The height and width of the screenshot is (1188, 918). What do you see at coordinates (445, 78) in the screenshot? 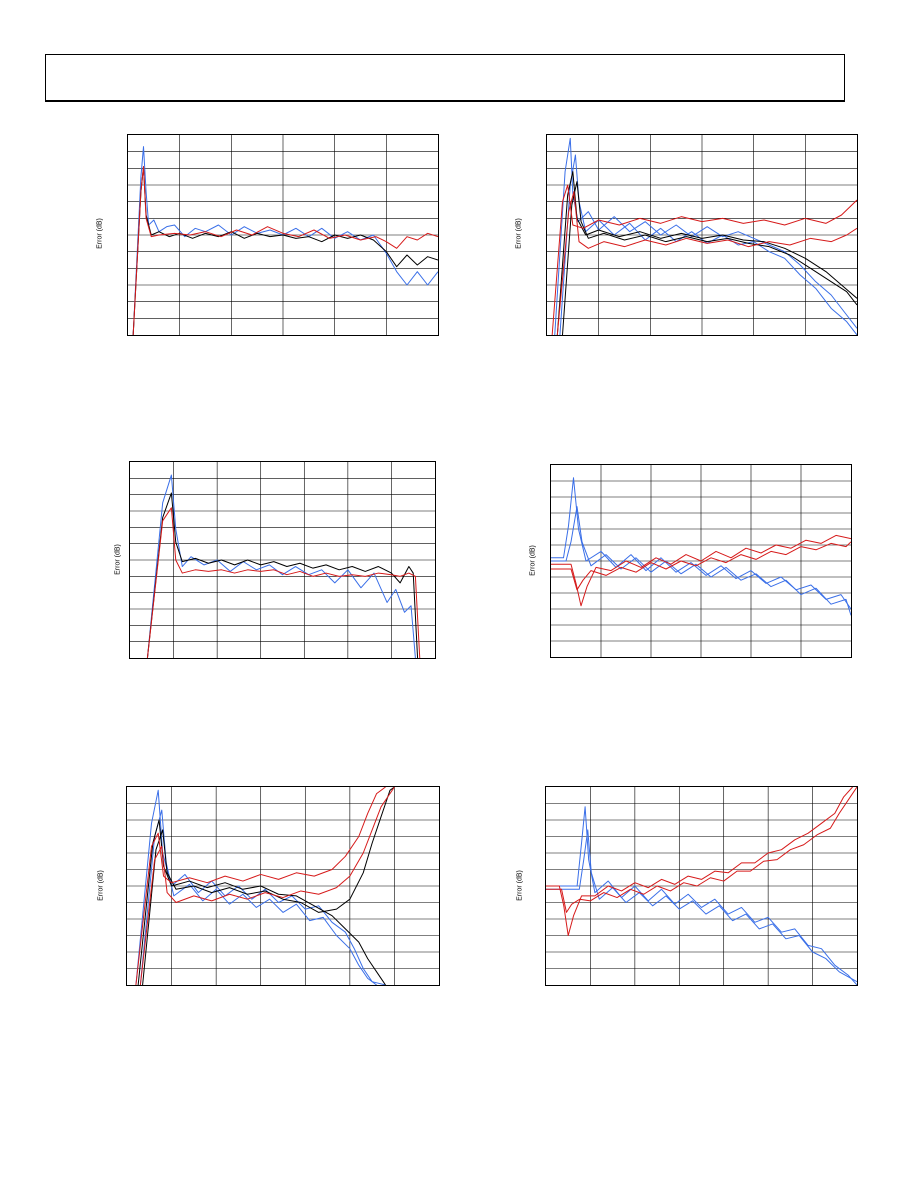
I see `page-header-box` at bounding box center [445, 78].